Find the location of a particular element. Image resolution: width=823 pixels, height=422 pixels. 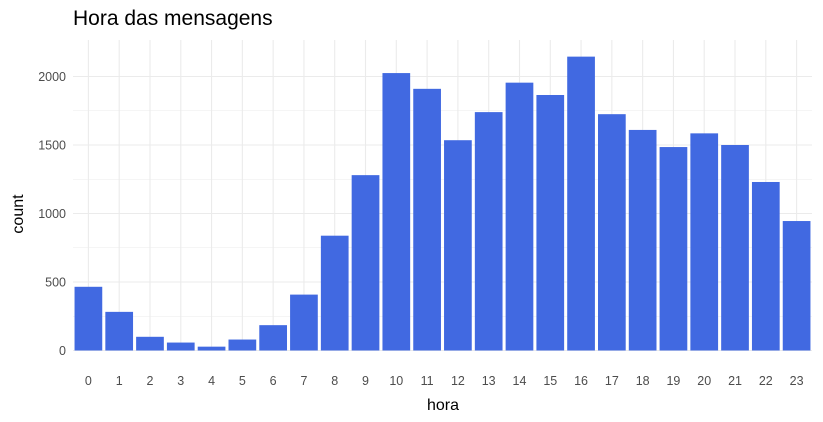

x-tick-labels: 0 1 2 3 4 5 6 7 8 9 10 11 12 13 14 15 16 17 18 19 20 21 22 23 is located at coordinates (444, 381).